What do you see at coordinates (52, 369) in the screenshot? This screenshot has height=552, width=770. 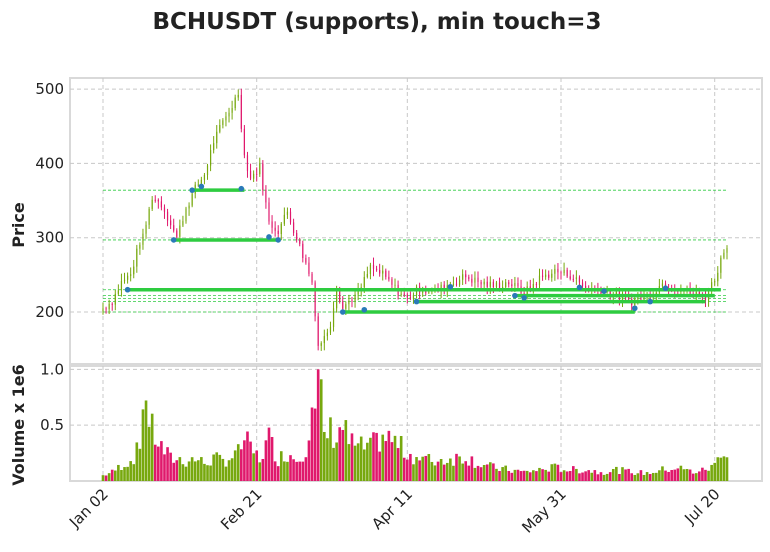 I see `volume-ytick-label: 1.0` at bounding box center [52, 369].